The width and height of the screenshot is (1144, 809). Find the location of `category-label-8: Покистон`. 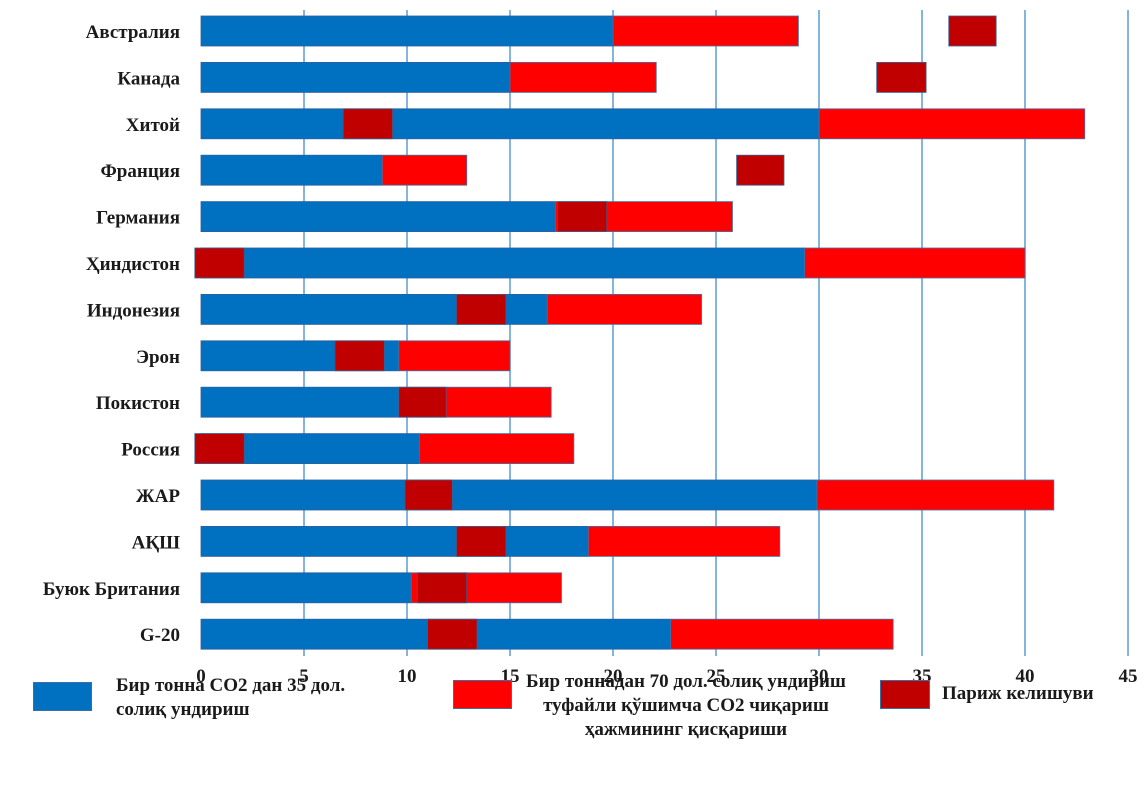

category-label-8: Покистон is located at coordinates (138, 403).